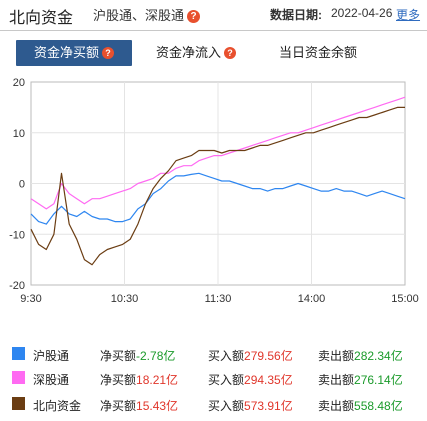 This screenshot has width=427, height=421. I want to click on buy-amount-metric: 买入额279.56亿, so click(250, 355).